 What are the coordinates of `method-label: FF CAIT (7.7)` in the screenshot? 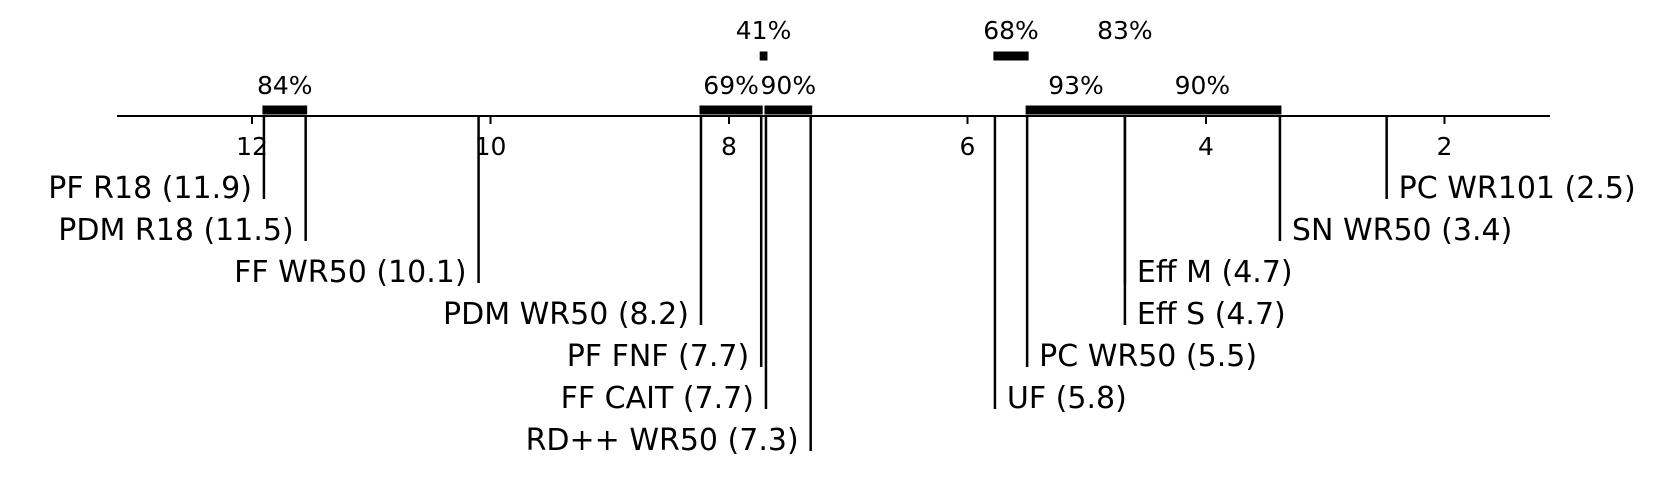 It's located at (657, 398).